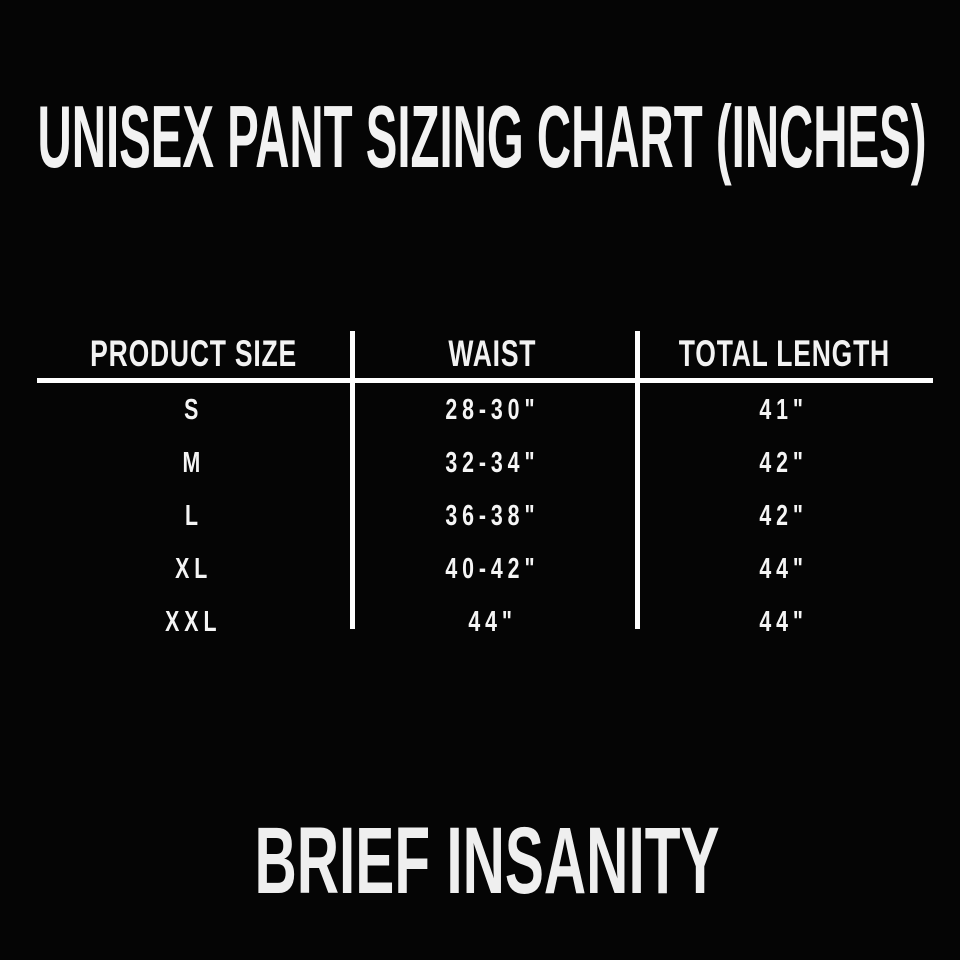 The height and width of the screenshot is (960, 960). I want to click on page-title-graphic: UNISEX PANT SIZING CHART (INCHES), so click(482, 136).